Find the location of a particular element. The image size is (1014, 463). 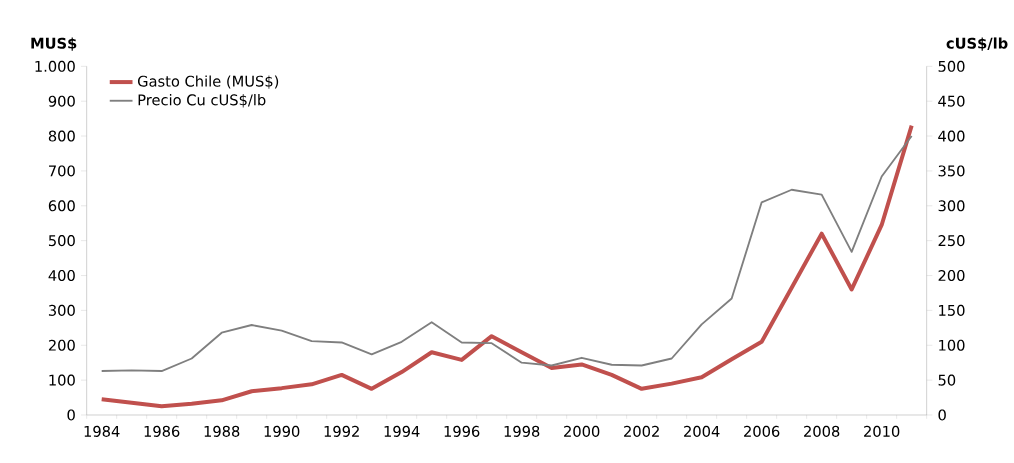

y-tick-label: 300 is located at coordinates (61, 310).